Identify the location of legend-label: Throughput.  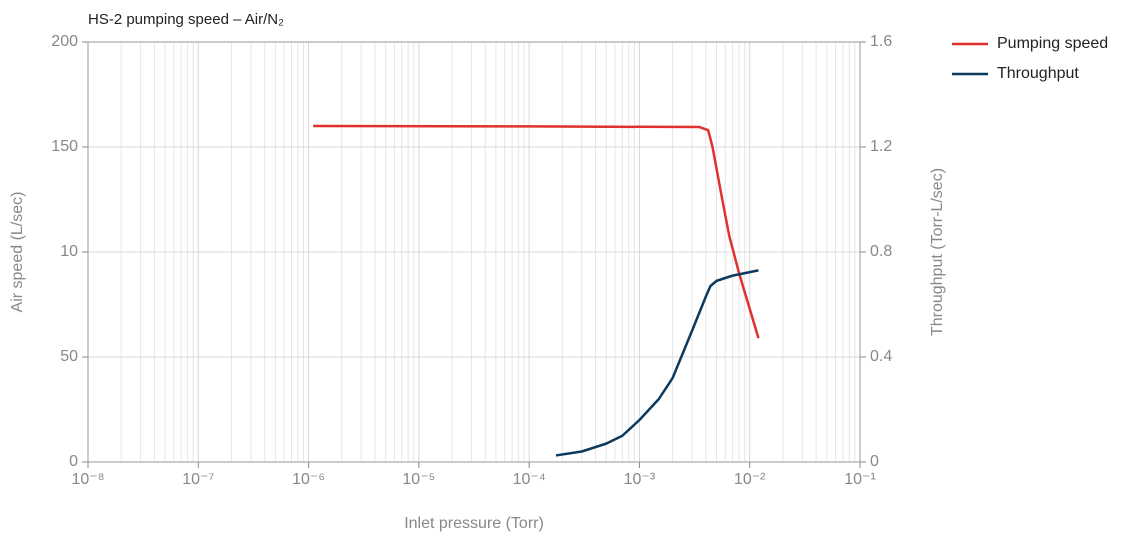
(1038, 73).